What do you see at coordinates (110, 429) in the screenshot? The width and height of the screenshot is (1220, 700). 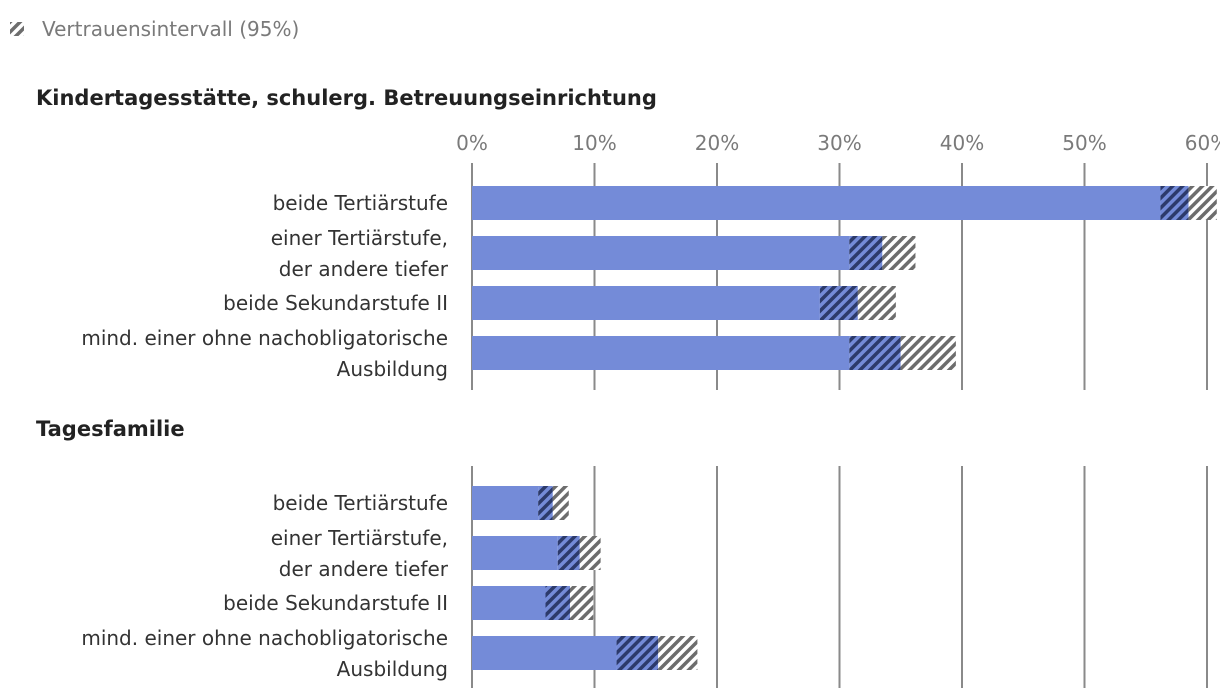 I see `panel-title: Tagesfamilie` at bounding box center [110, 429].